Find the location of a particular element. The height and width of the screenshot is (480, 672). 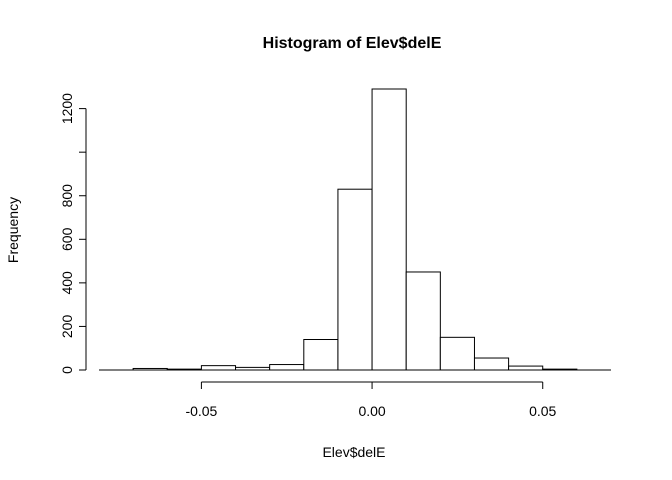

y-axis: 0 200 400 600 800 1200 is located at coordinates (73, 233).